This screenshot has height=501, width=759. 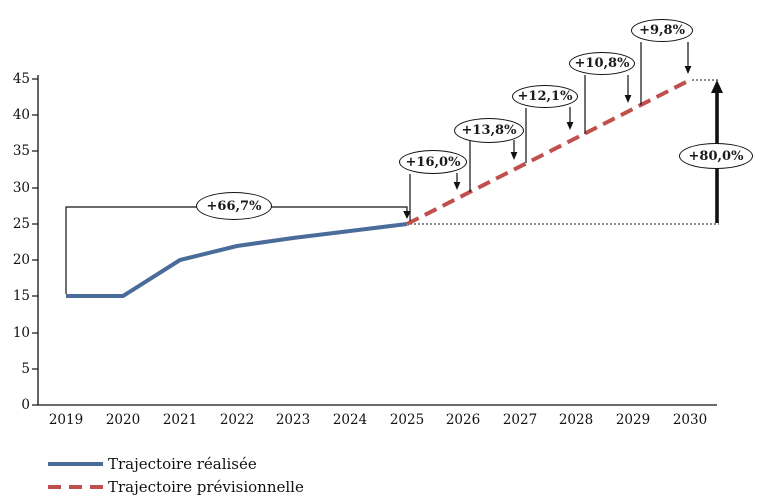 What do you see at coordinates (182, 464) in the screenshot?
I see `legend-label-realized: Trajectoire réalisée` at bounding box center [182, 464].